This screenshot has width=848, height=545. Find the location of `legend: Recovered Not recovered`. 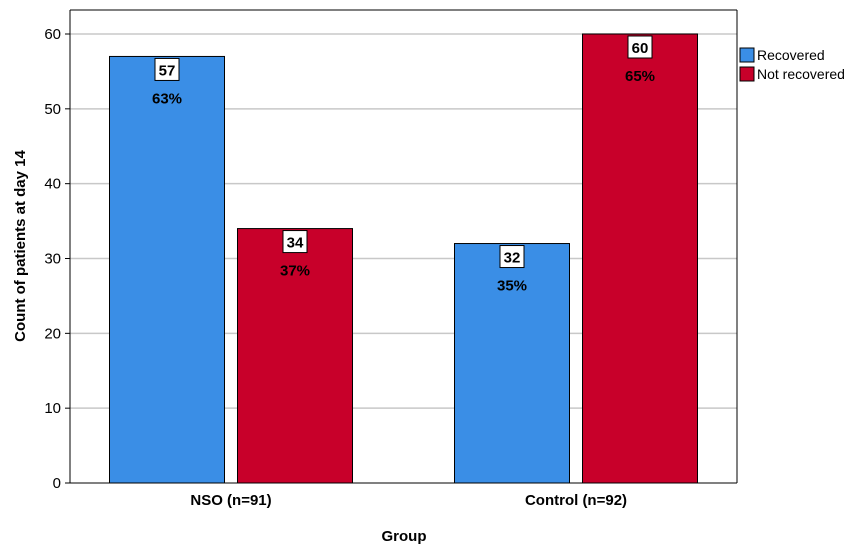

legend: Recovered Not recovered is located at coordinates (792, 64).